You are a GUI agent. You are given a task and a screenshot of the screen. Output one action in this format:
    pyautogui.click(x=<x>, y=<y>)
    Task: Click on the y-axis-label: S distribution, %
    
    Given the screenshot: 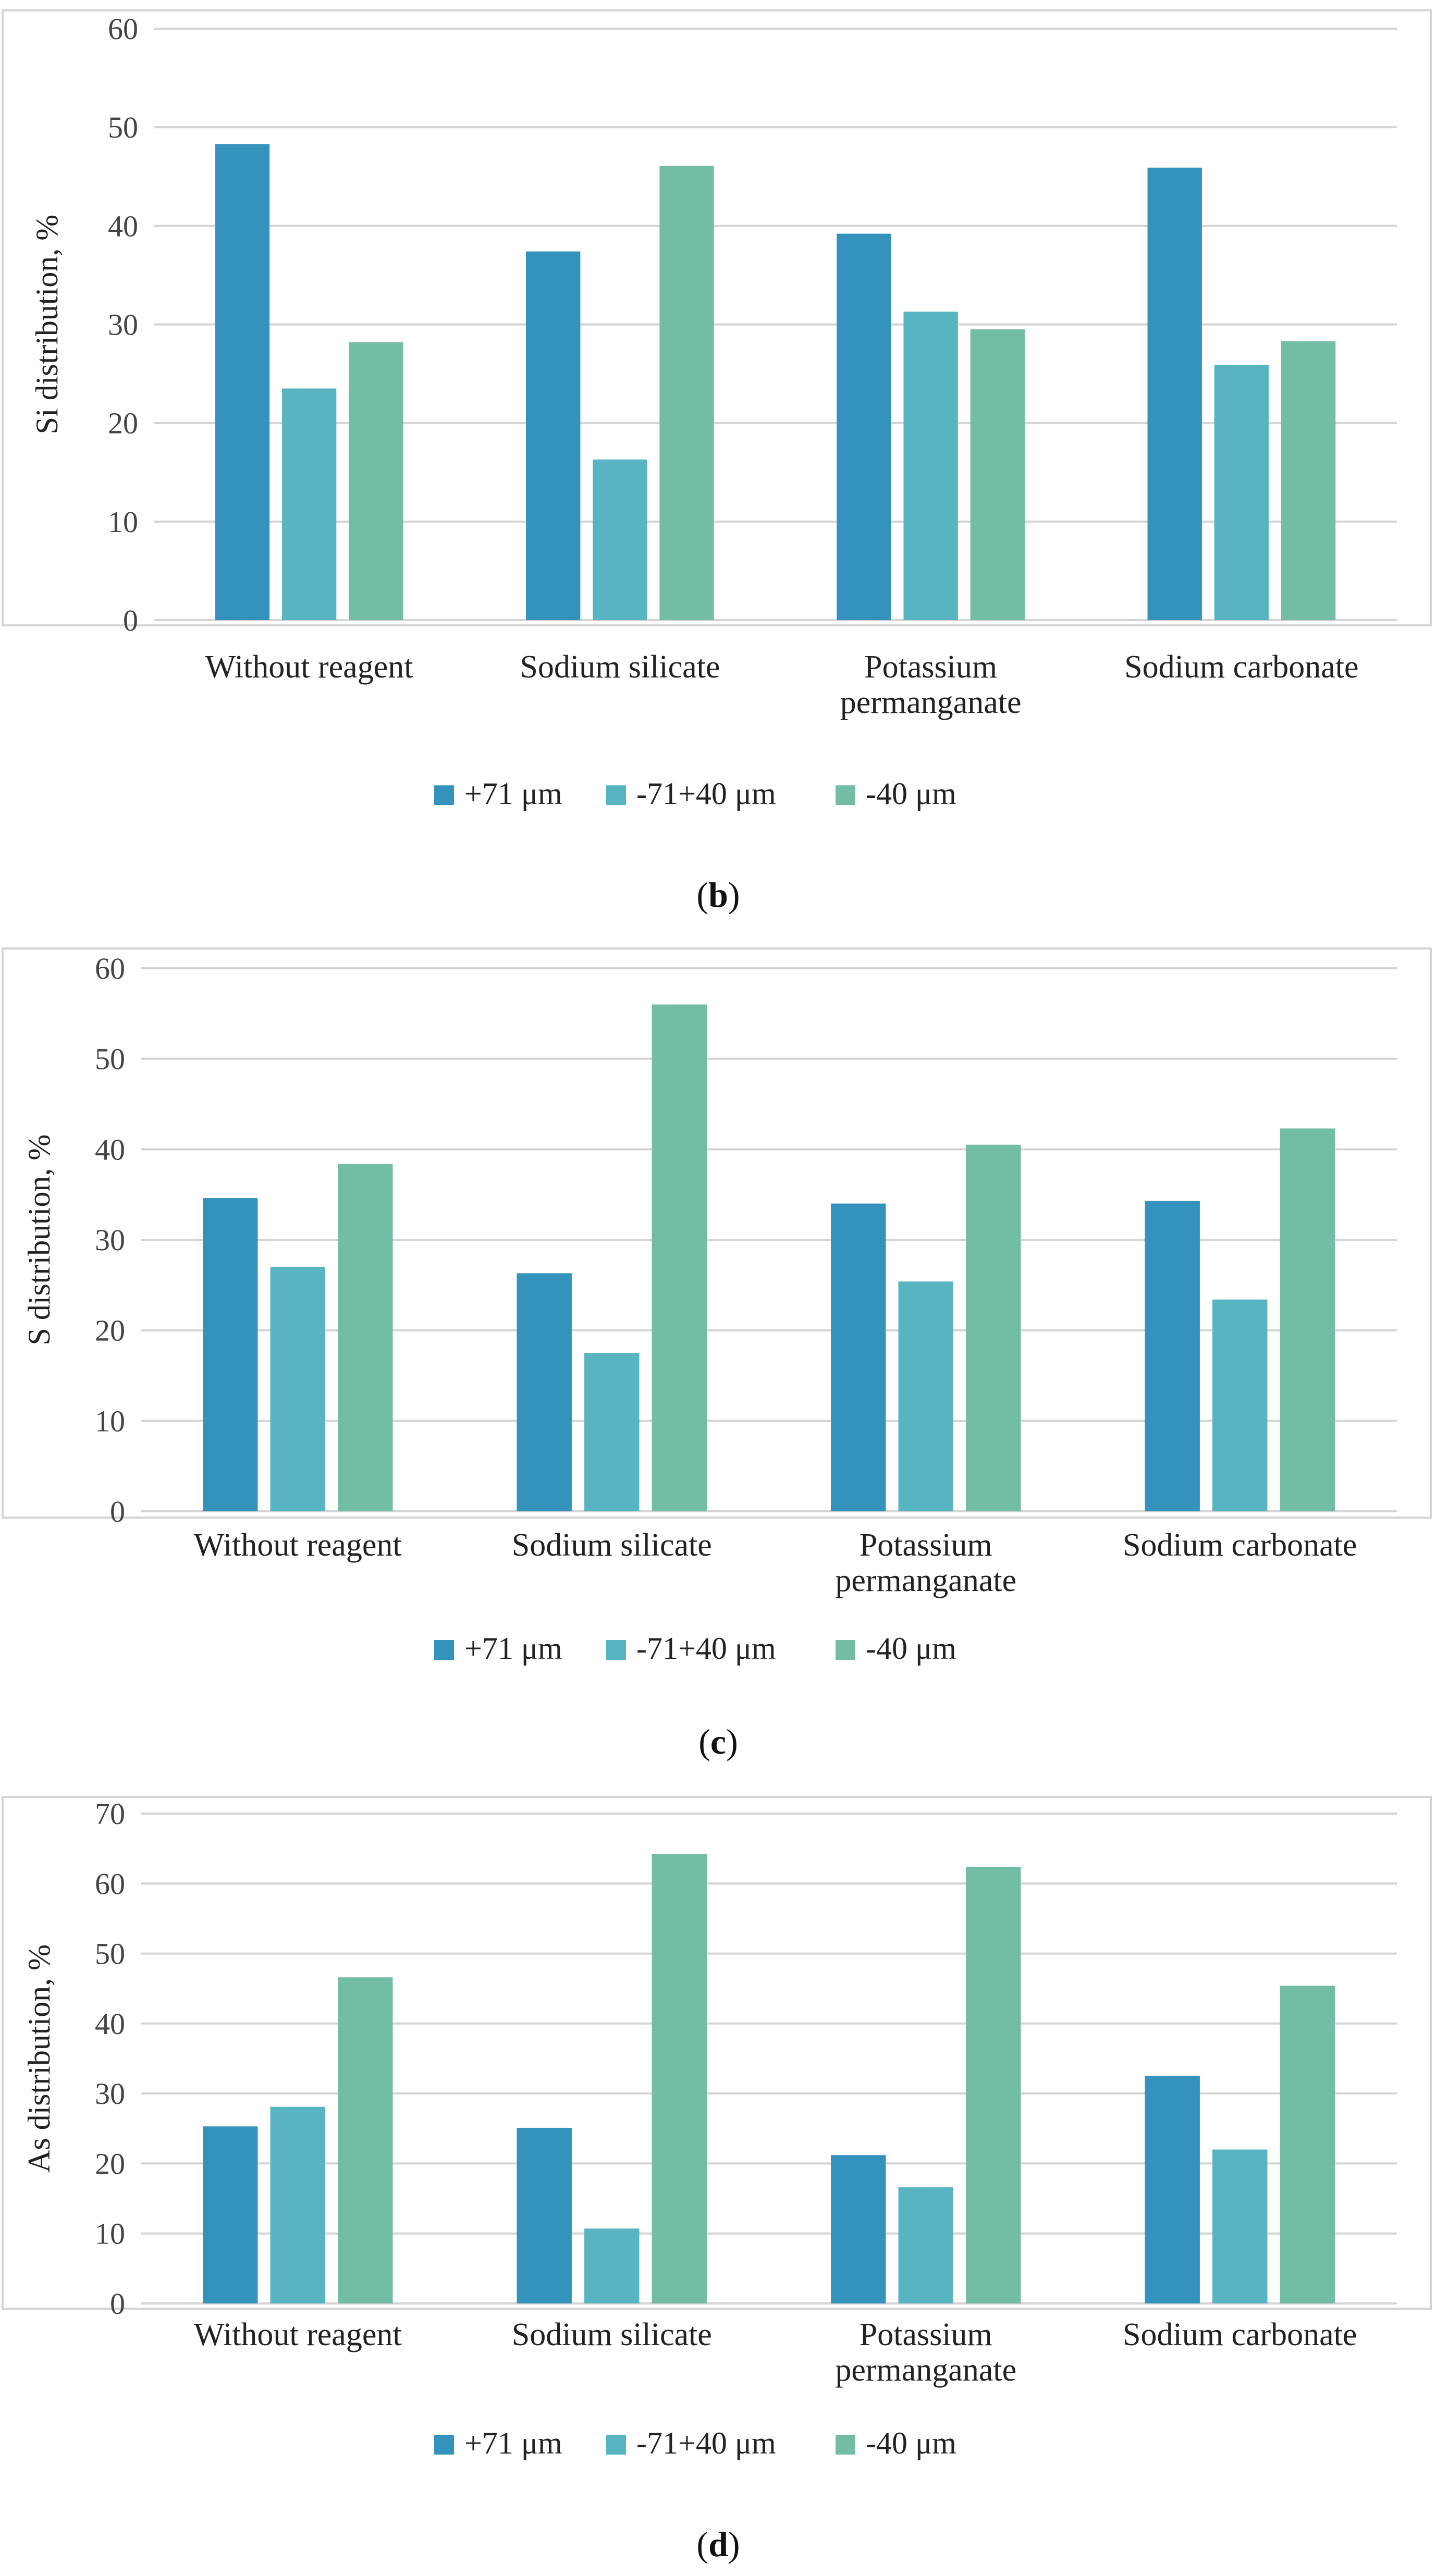 What is the action you would take?
    pyautogui.click(x=39, y=1239)
    